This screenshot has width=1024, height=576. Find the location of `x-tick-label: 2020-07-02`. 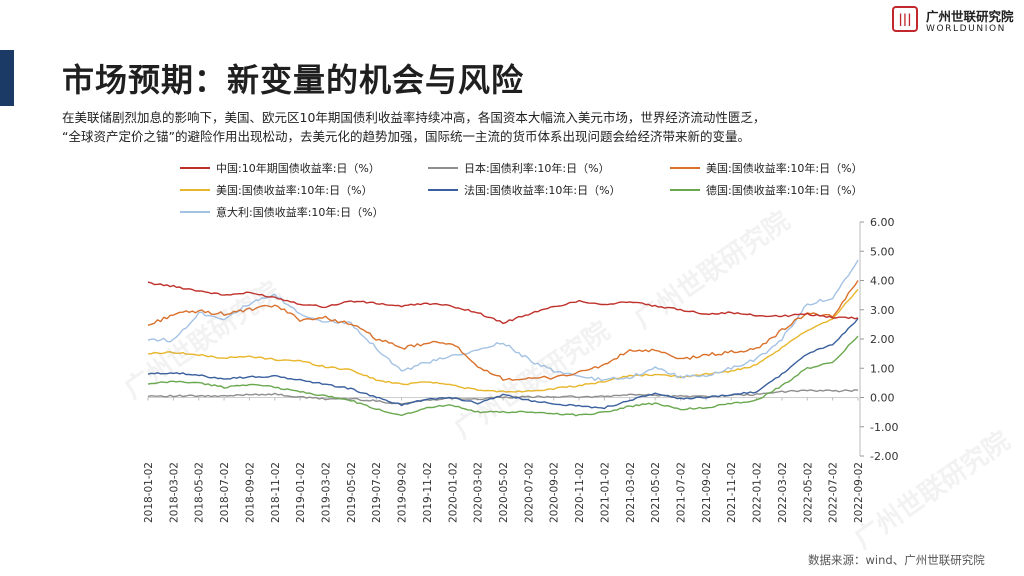

x-tick-label: 2020-07-02 is located at coordinates (529, 492).